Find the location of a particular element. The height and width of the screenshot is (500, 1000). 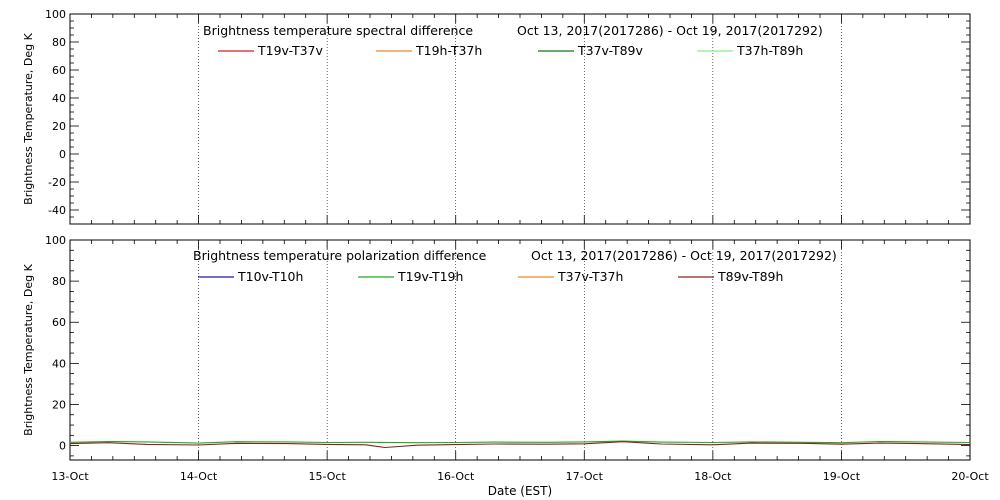

x-tick-label: 17-Oct is located at coordinates (585, 476).